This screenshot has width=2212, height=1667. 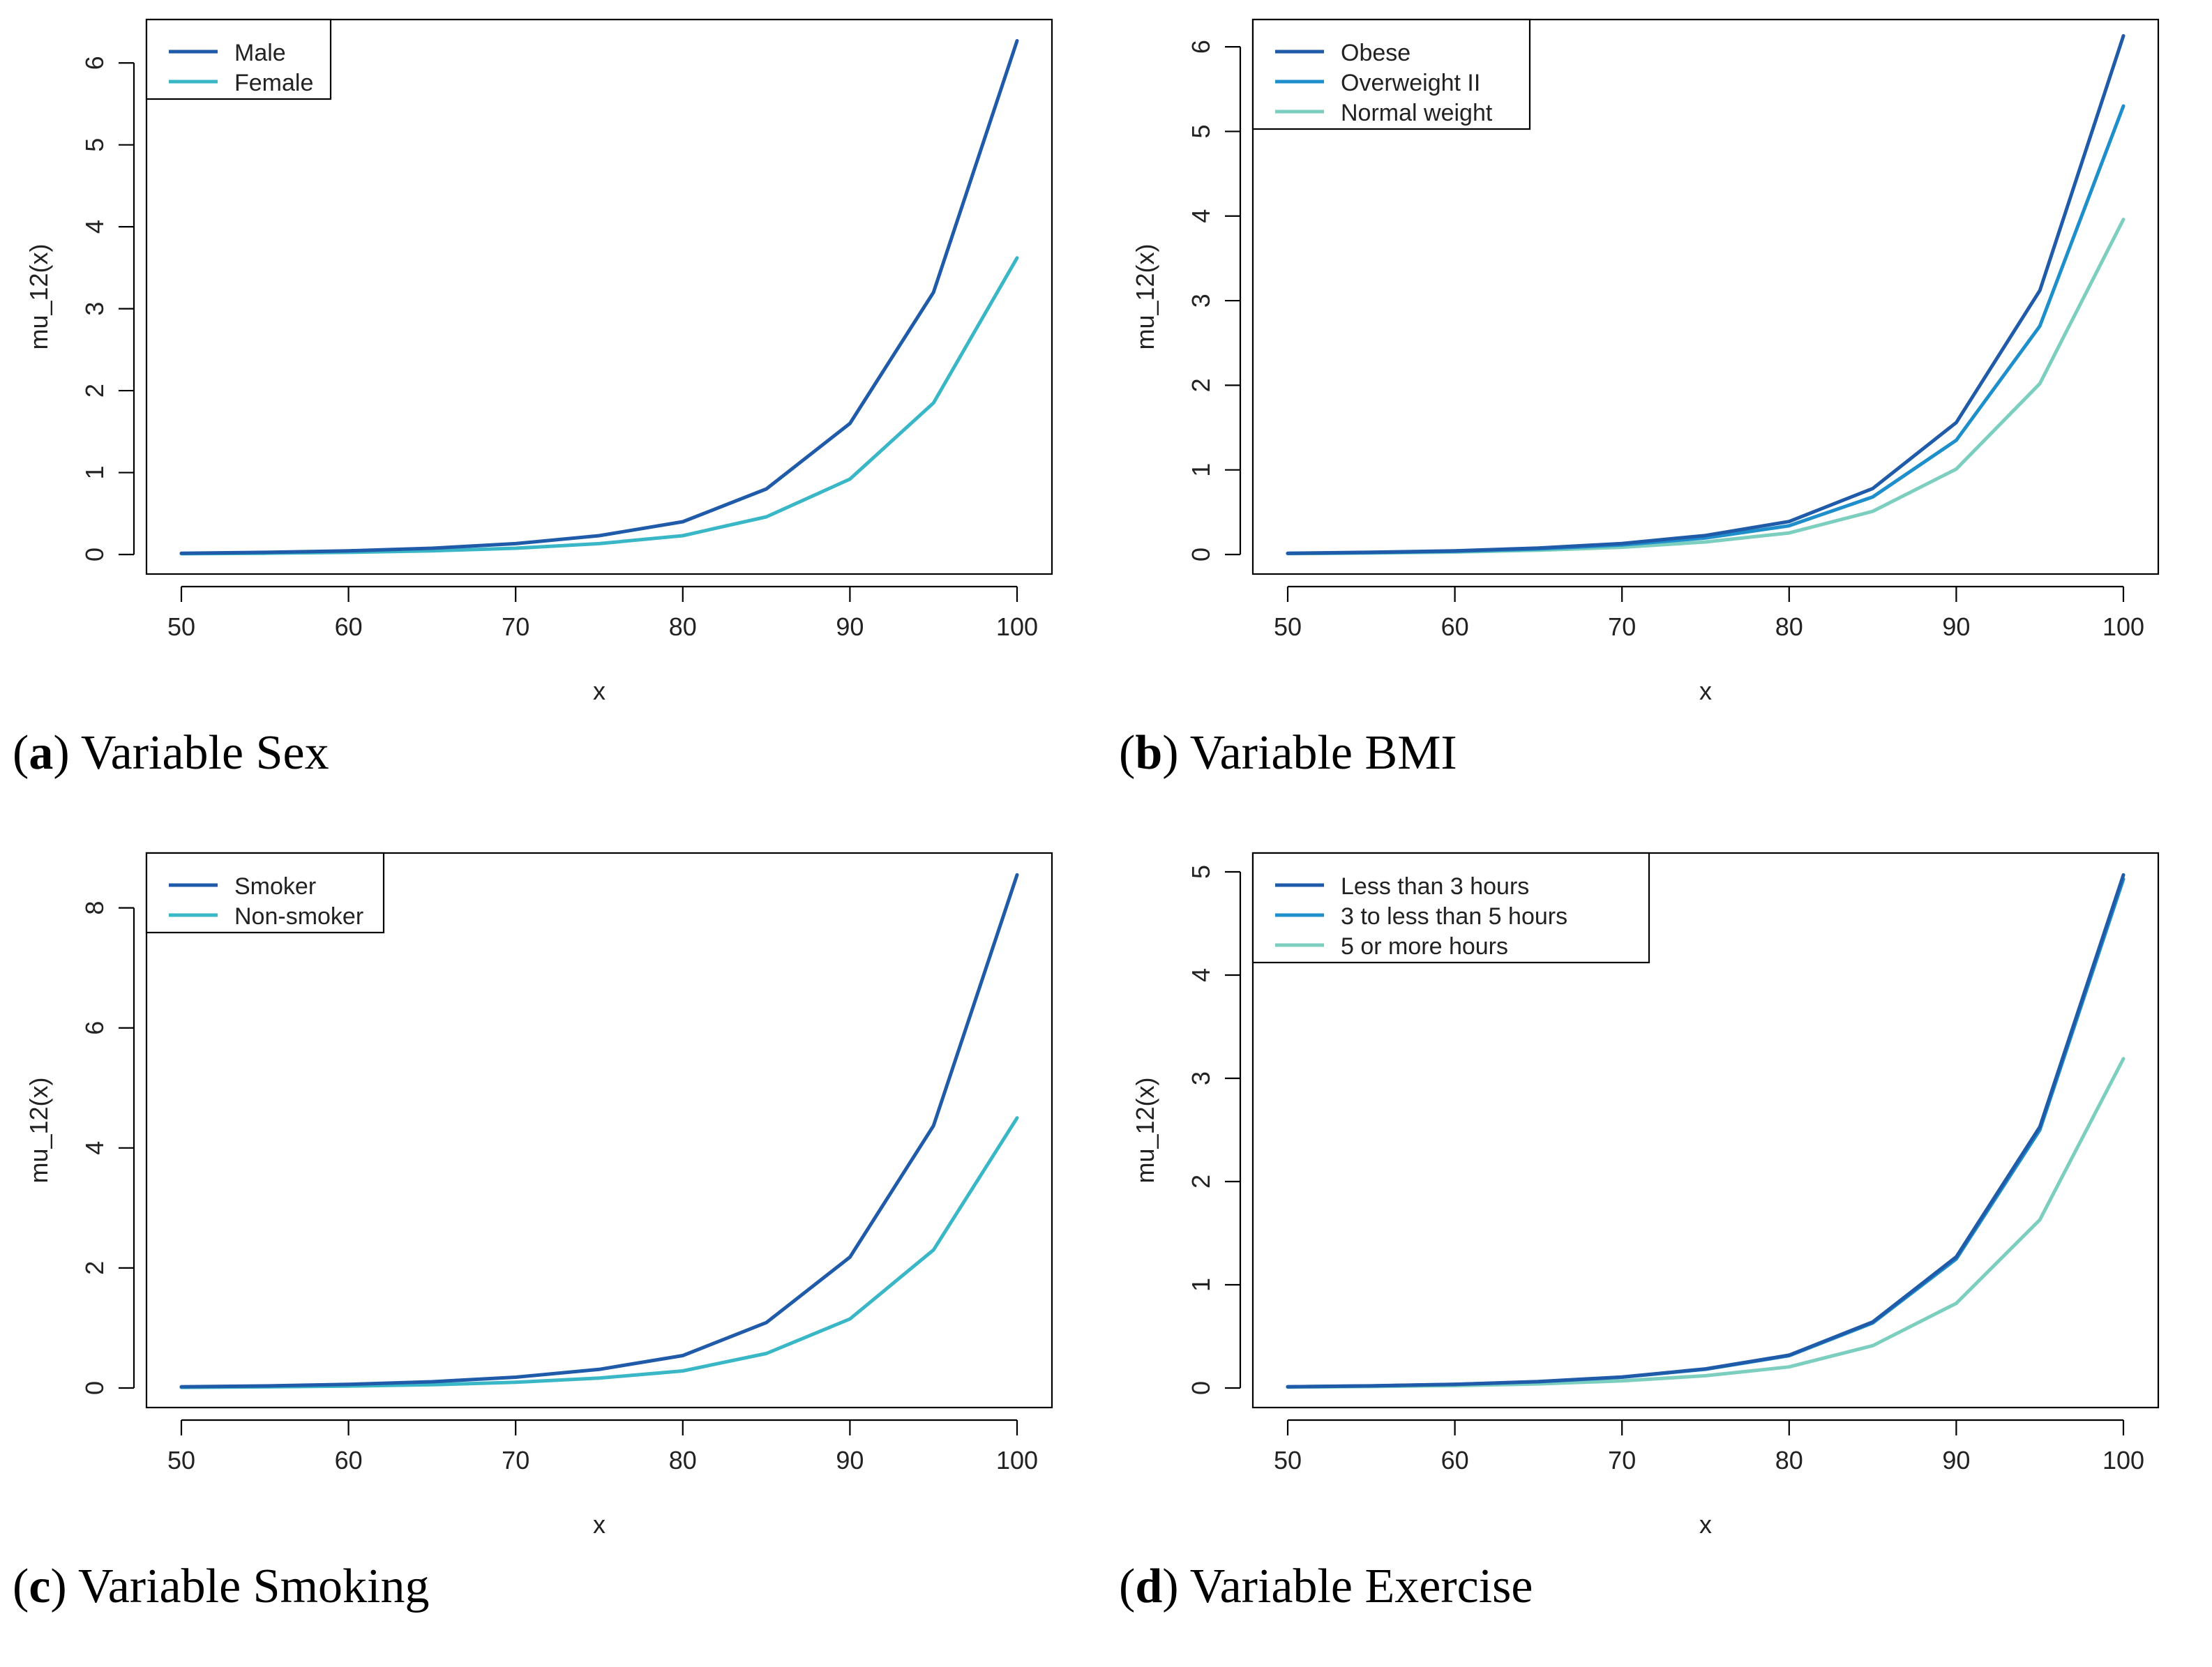 I want to click on caption-smoking: (c) Variable Smoking, so click(x=221, y=1586).